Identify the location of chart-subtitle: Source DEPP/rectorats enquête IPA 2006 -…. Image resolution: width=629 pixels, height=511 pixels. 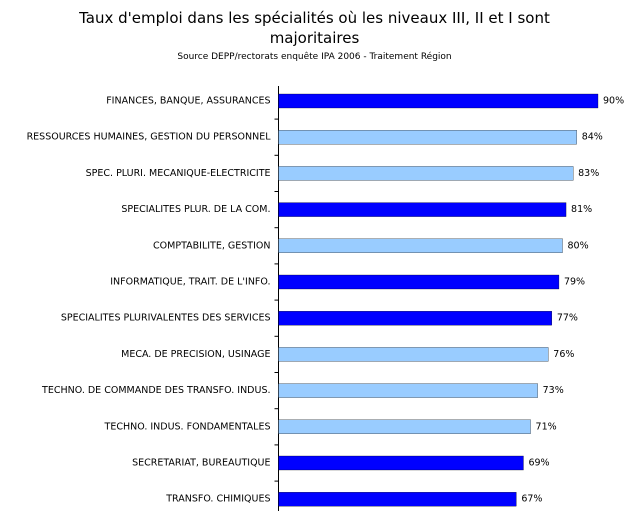
(314, 57).